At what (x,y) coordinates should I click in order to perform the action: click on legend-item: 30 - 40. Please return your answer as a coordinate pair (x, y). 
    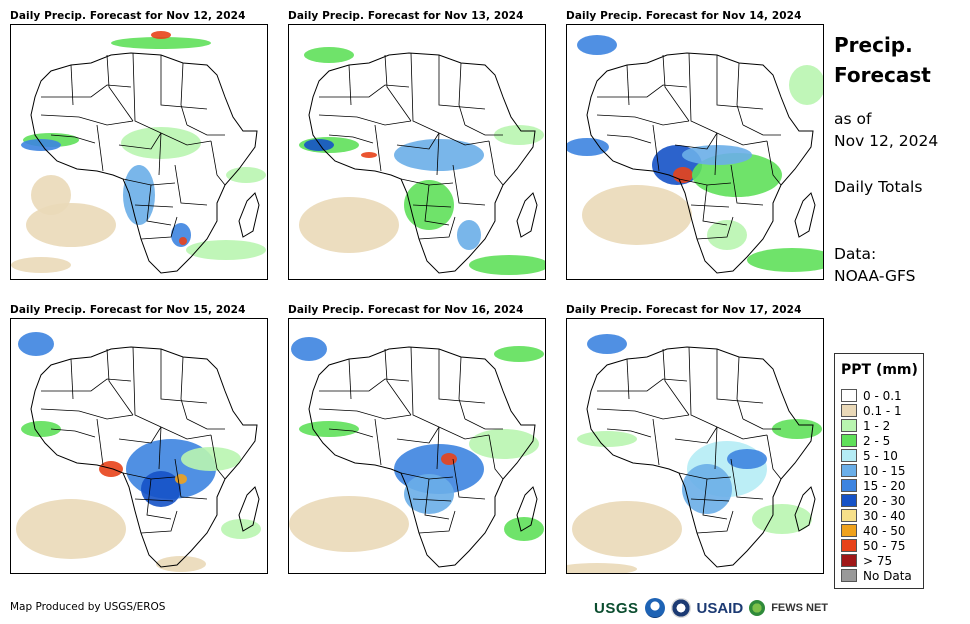
    Looking at the image, I should click on (873, 515).